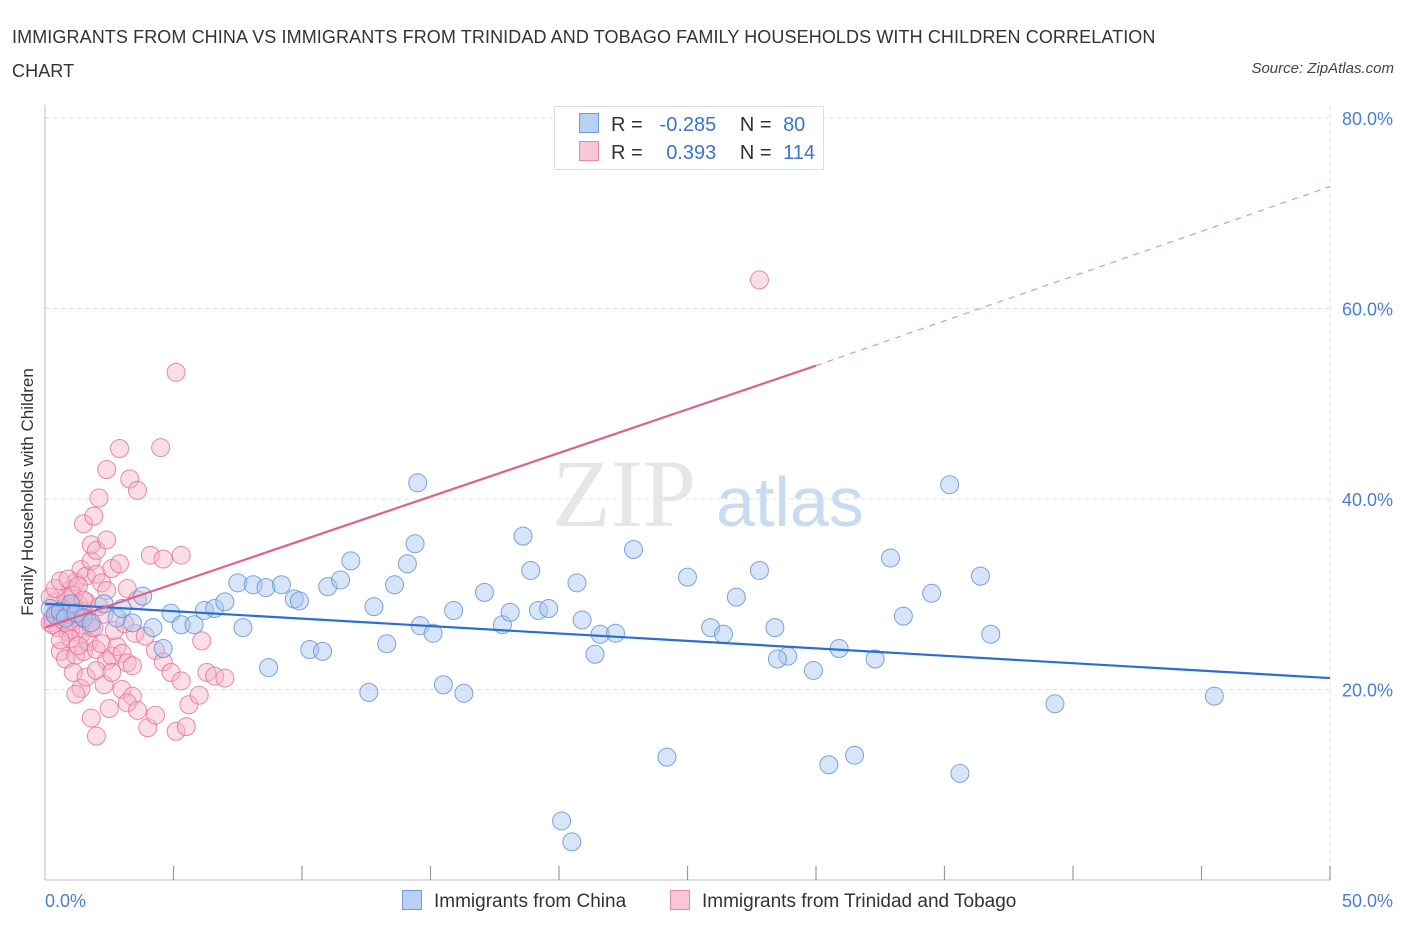 The width and height of the screenshot is (1406, 930). What do you see at coordinates (1367, 500) in the screenshot?
I see `y-tick-label-40: 40.0%` at bounding box center [1367, 500].